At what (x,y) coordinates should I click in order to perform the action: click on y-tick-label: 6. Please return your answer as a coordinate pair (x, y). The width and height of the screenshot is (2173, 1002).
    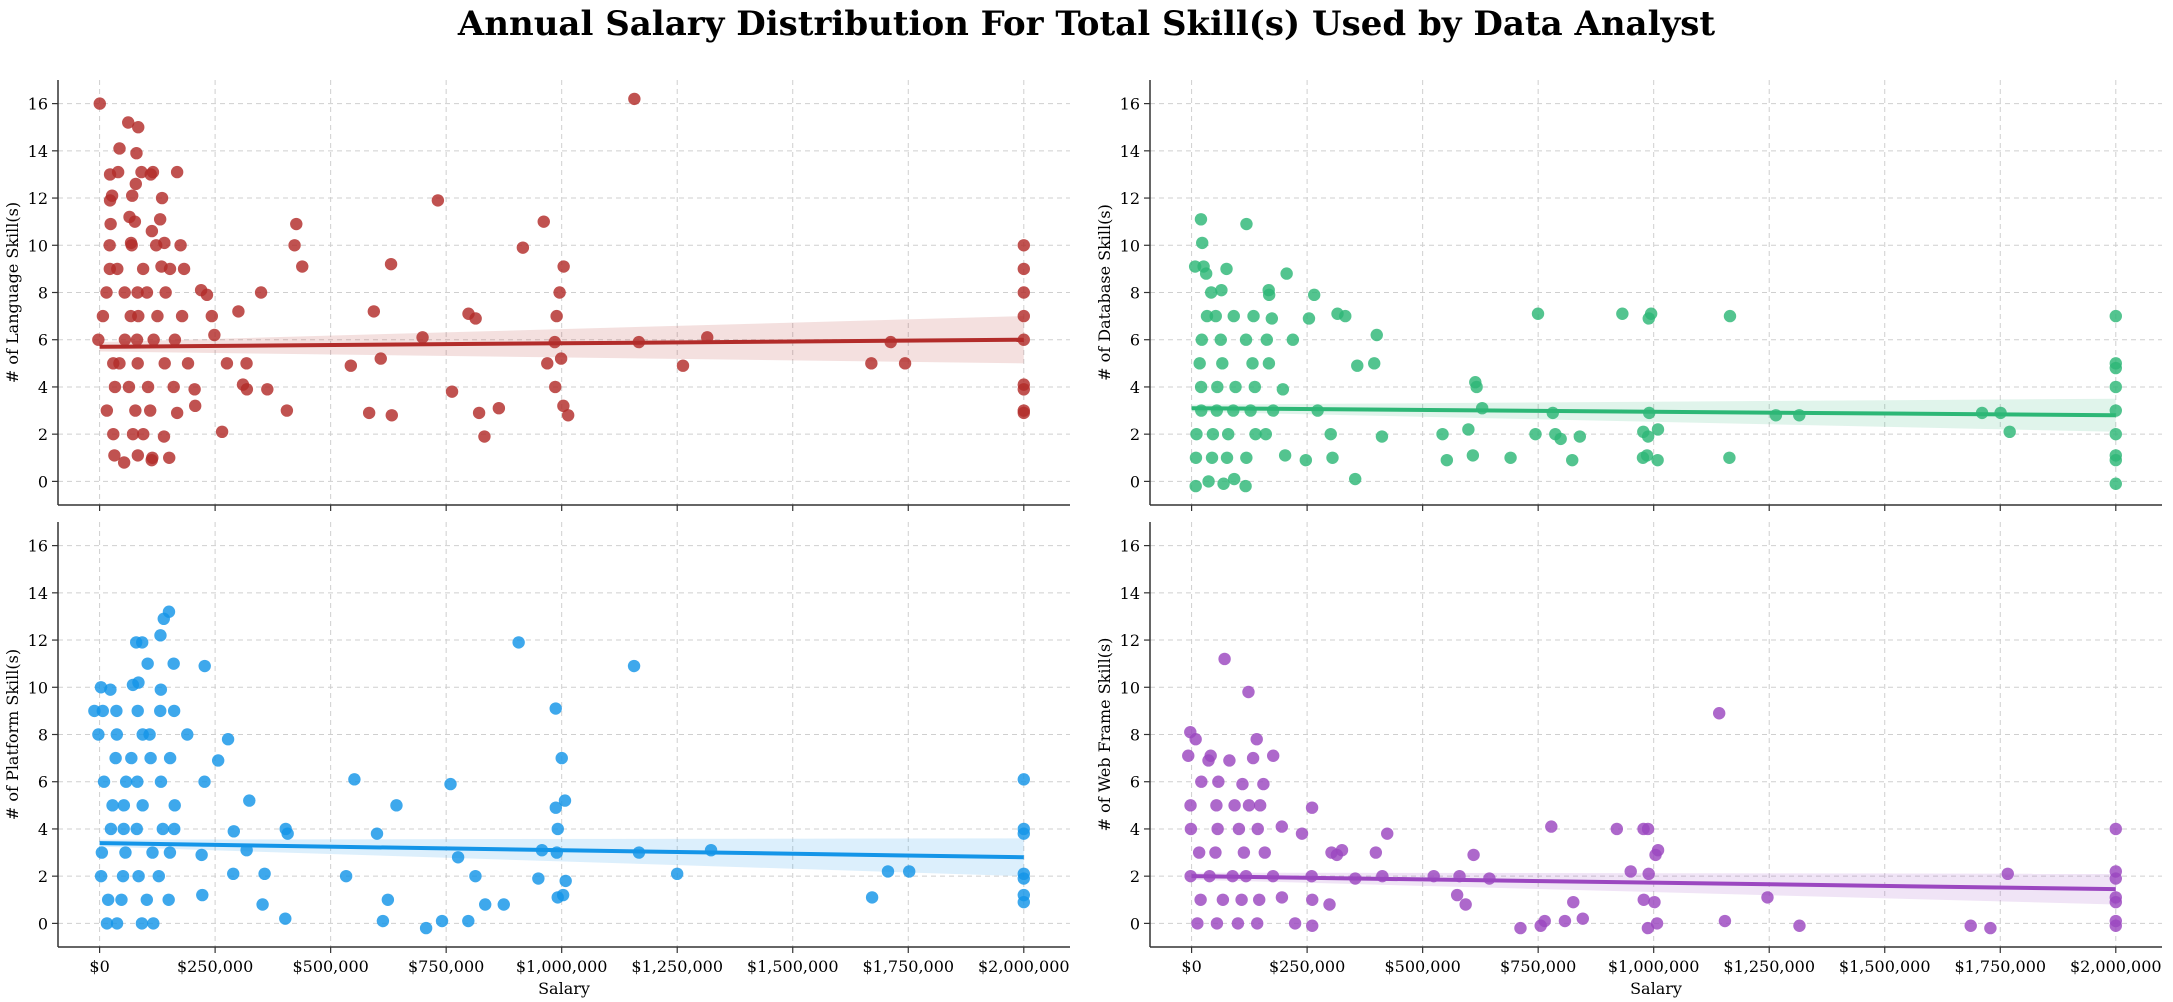
    Looking at the image, I should click on (43, 782).